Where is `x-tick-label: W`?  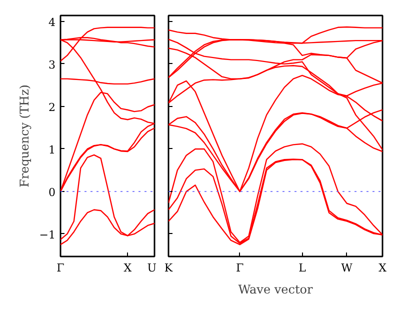
x-tick-label: W is located at coordinates (347, 268).